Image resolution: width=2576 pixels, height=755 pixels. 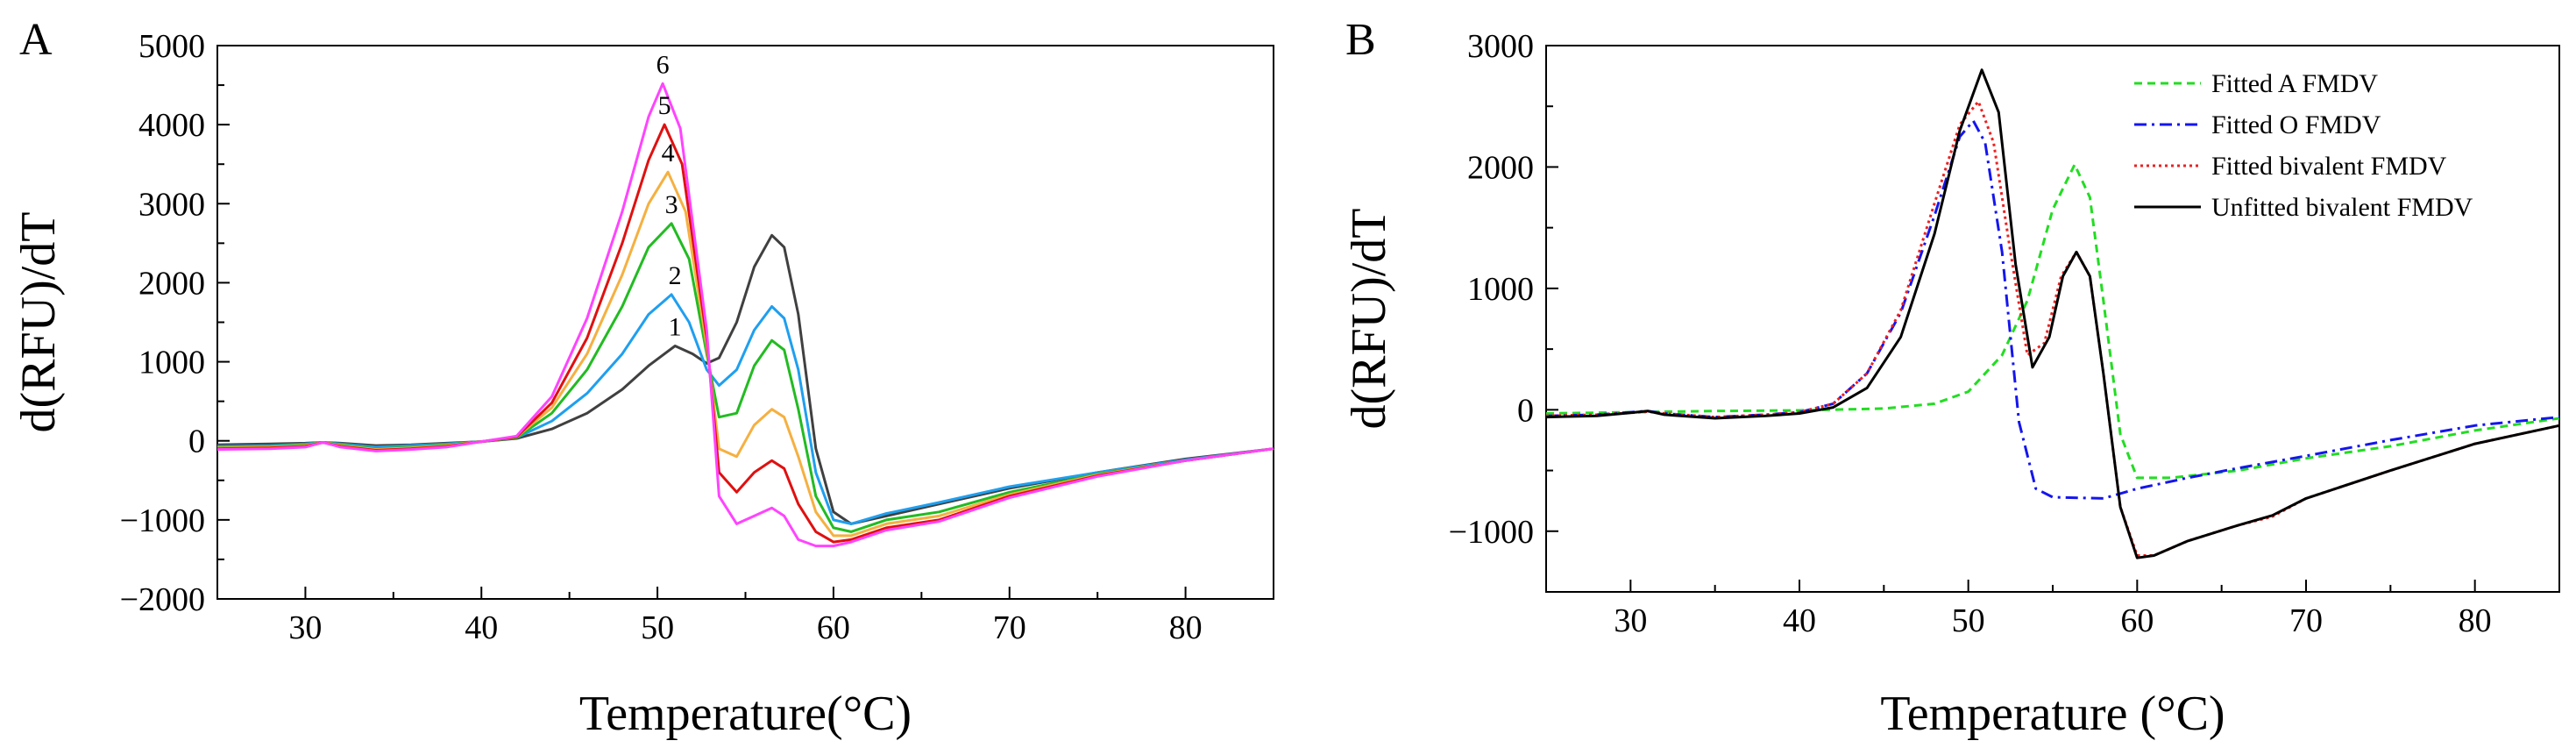 What do you see at coordinates (745, 714) in the screenshot?
I see `x-axis-title: Temperature(°C)` at bounding box center [745, 714].